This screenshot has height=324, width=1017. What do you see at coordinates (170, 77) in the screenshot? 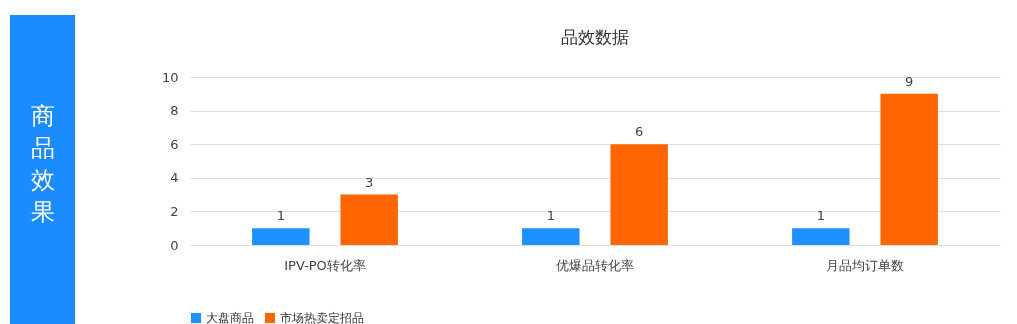
I see `y-tick-label: 10` at bounding box center [170, 77].